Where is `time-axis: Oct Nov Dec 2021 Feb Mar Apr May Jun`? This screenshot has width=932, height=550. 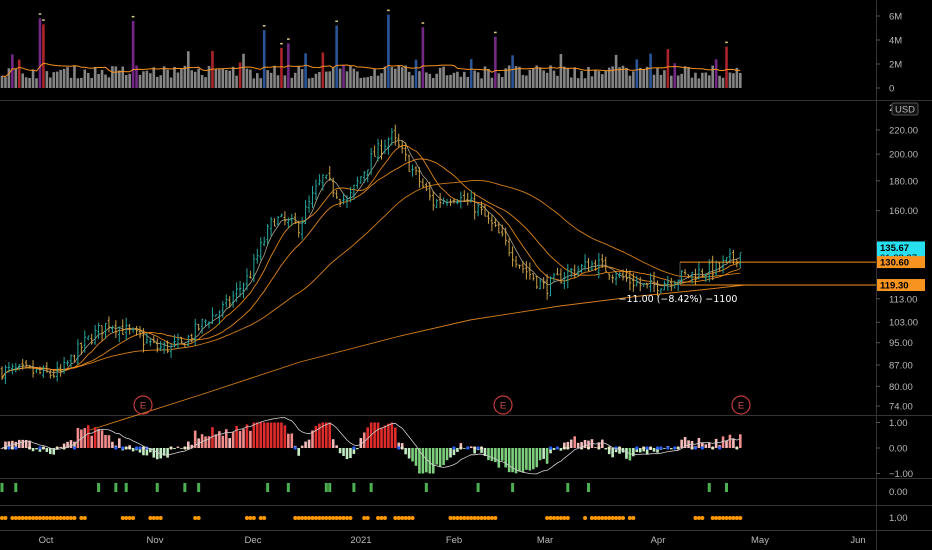
time-axis: Oct Nov Dec 2021 Feb Mar Apr May Jun is located at coordinates (452, 540).